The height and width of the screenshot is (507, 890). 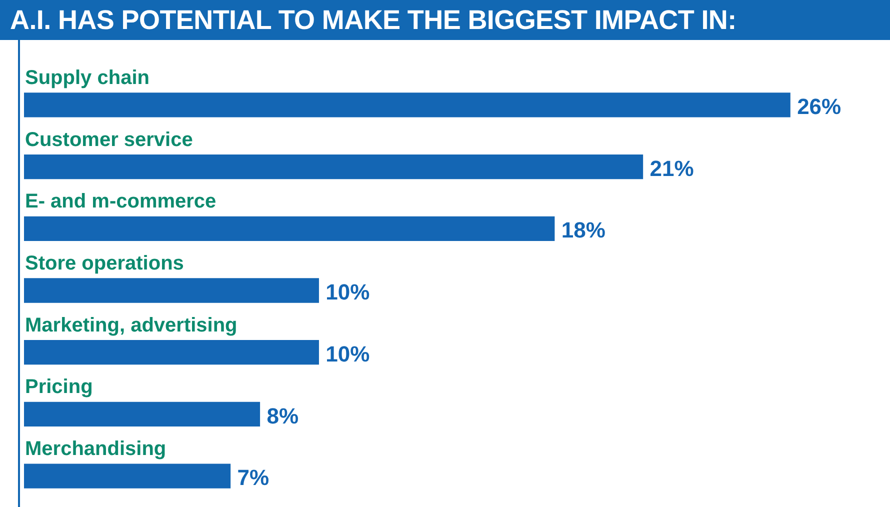 I want to click on y-tick-label: E- and m-commerce, so click(x=120, y=201).